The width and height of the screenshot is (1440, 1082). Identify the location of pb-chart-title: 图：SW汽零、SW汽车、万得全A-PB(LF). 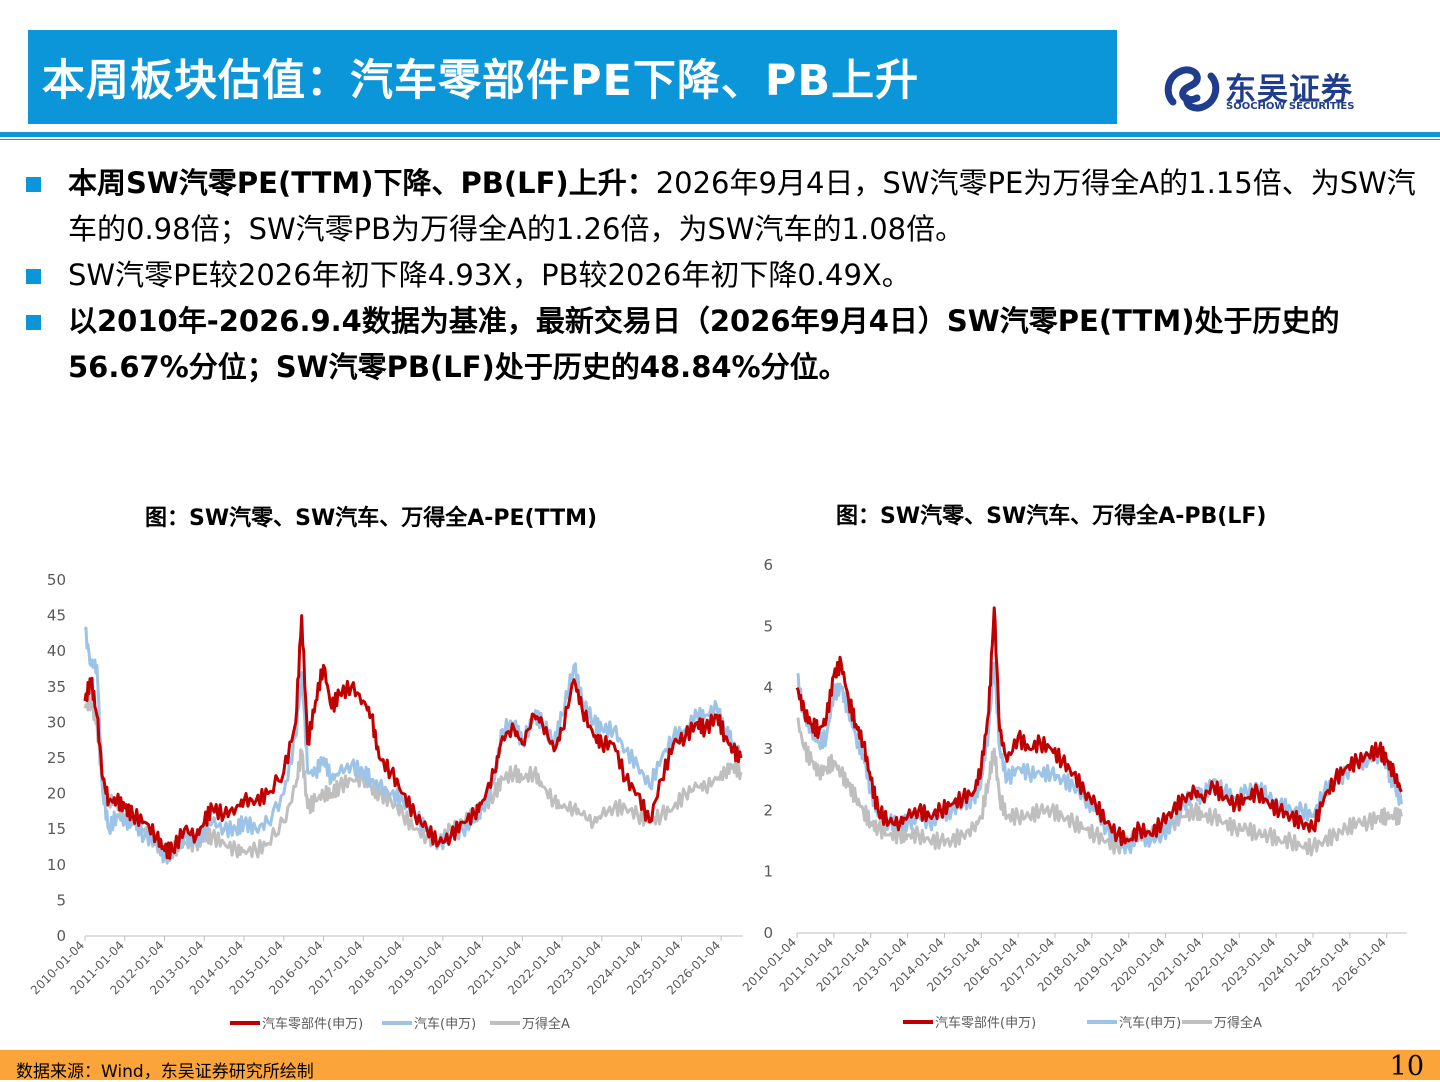
(1051, 516).